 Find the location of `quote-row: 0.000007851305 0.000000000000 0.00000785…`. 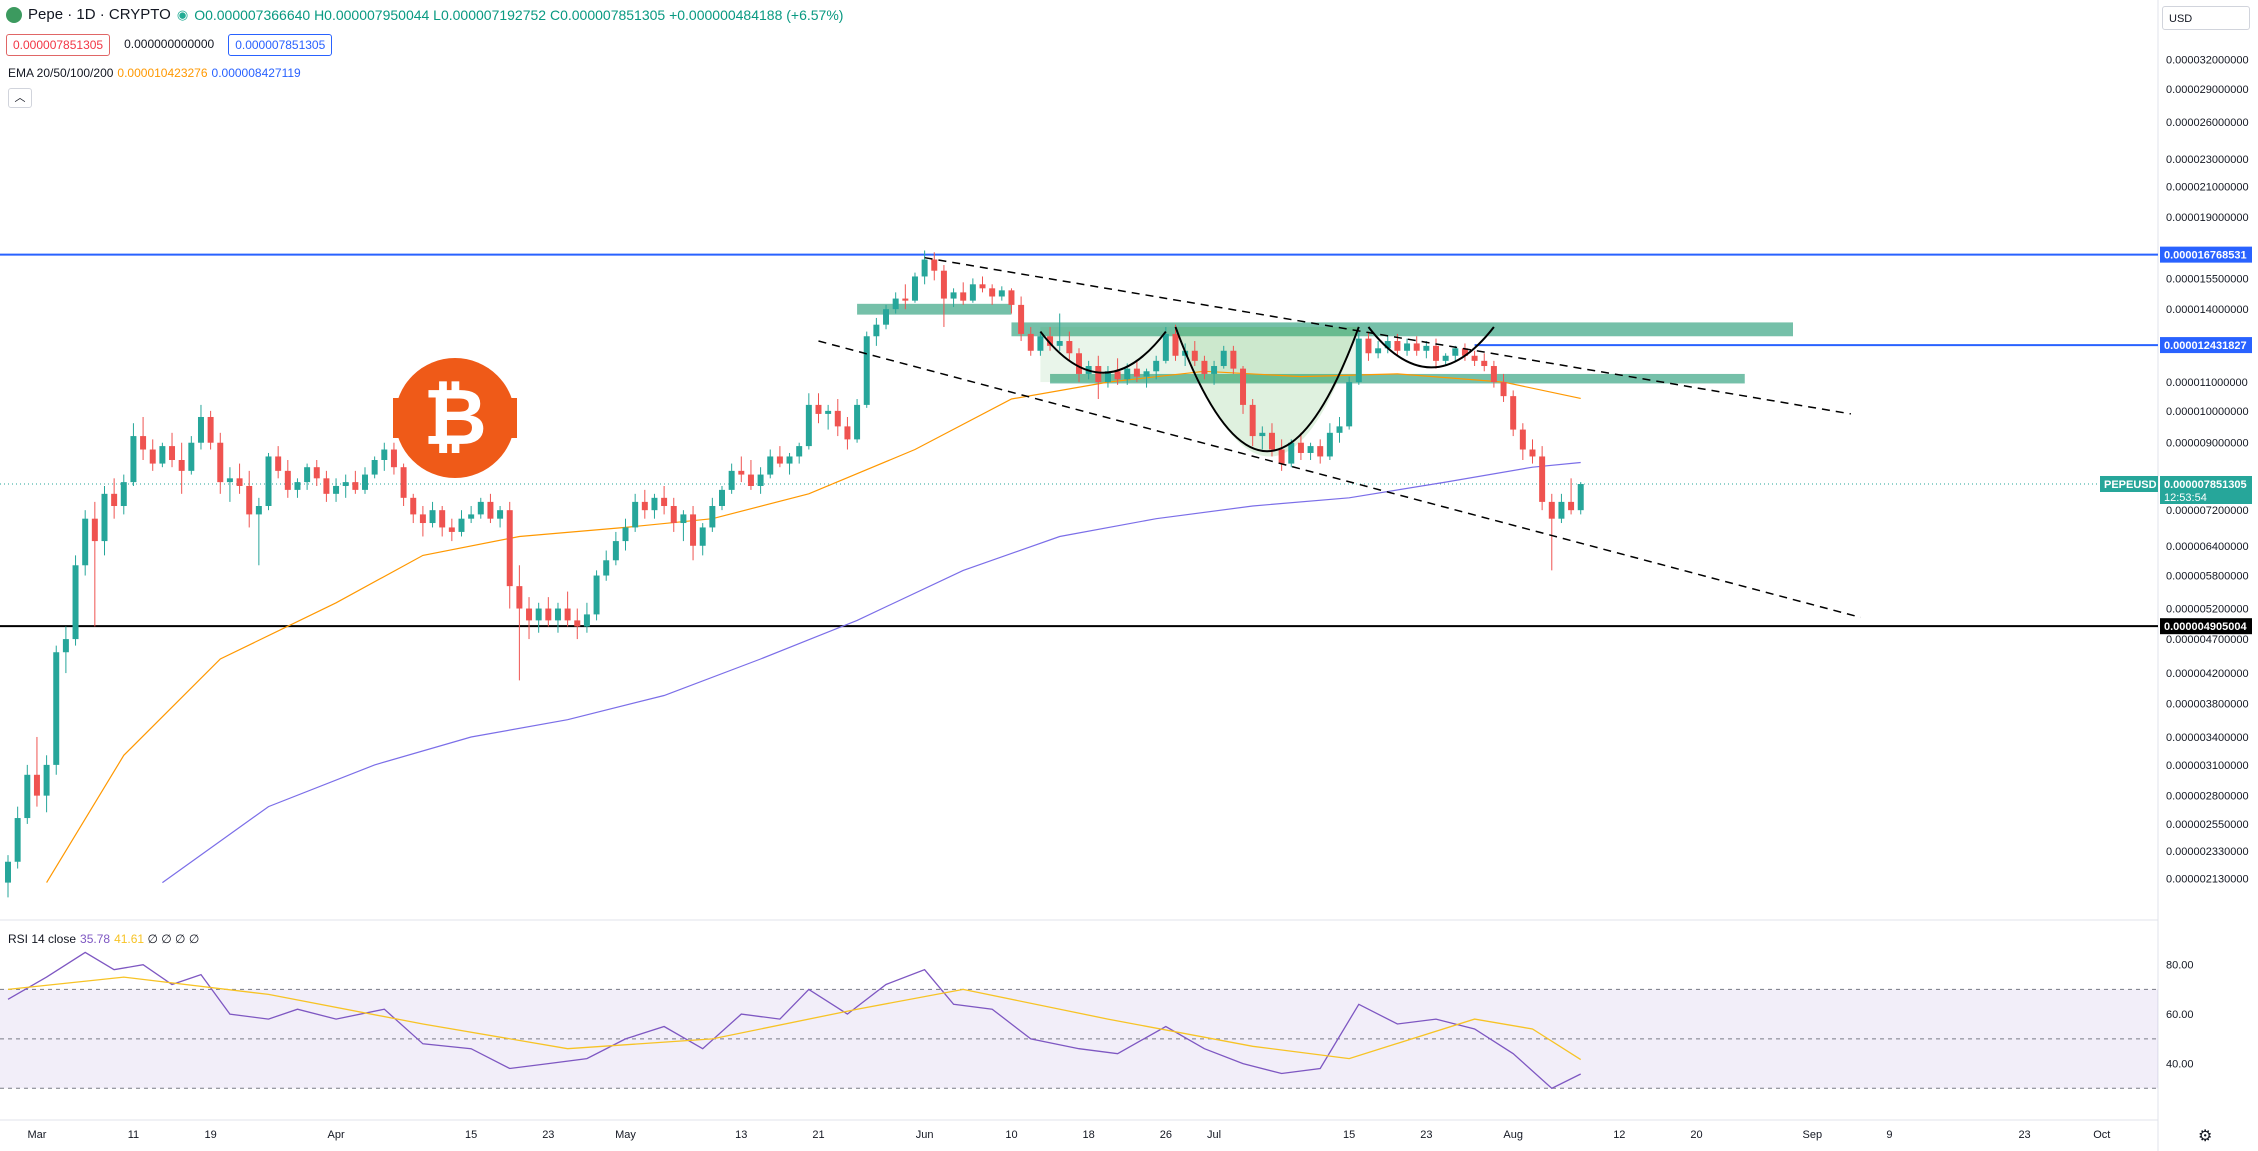

quote-row: 0.000007851305 0.000000000000 0.00000785… is located at coordinates (169, 45).